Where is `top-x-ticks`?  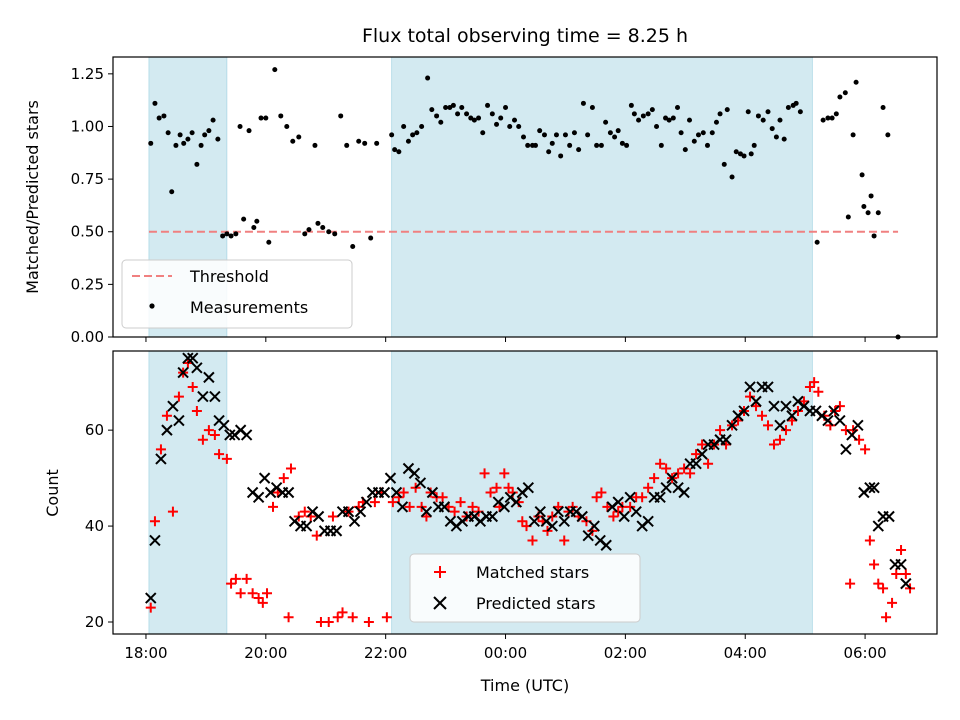 top-x-ticks is located at coordinates (505, 339).